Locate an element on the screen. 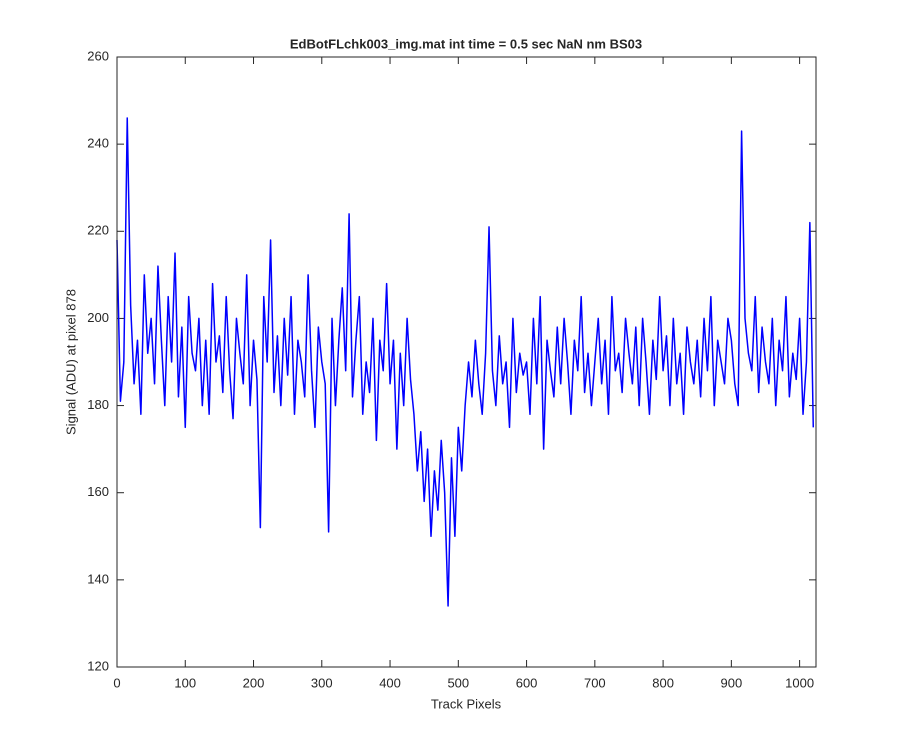 The width and height of the screenshot is (900, 750). y-tick-label: 260 is located at coordinates (98, 55).